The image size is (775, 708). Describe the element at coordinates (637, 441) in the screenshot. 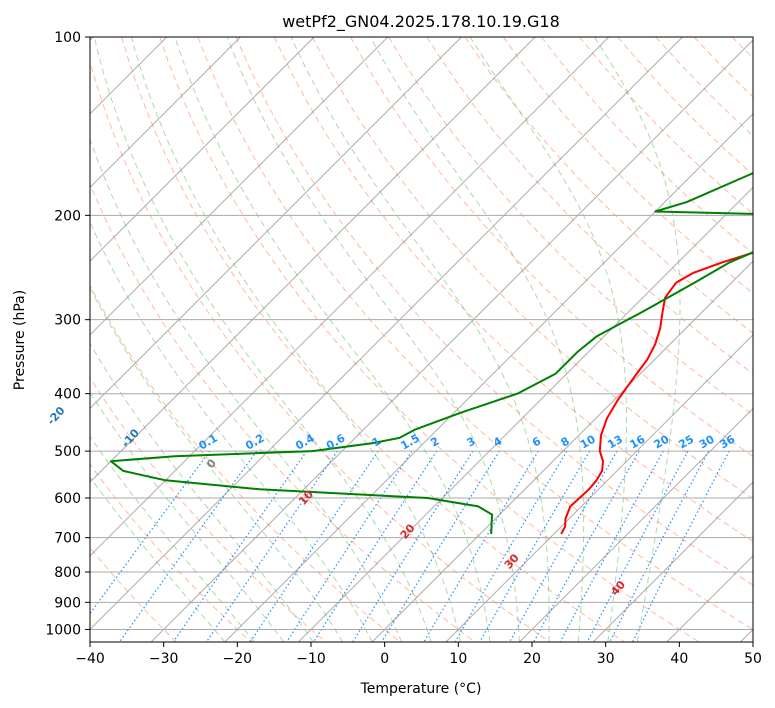

I see `mixing-ratio-label: 16` at that location.